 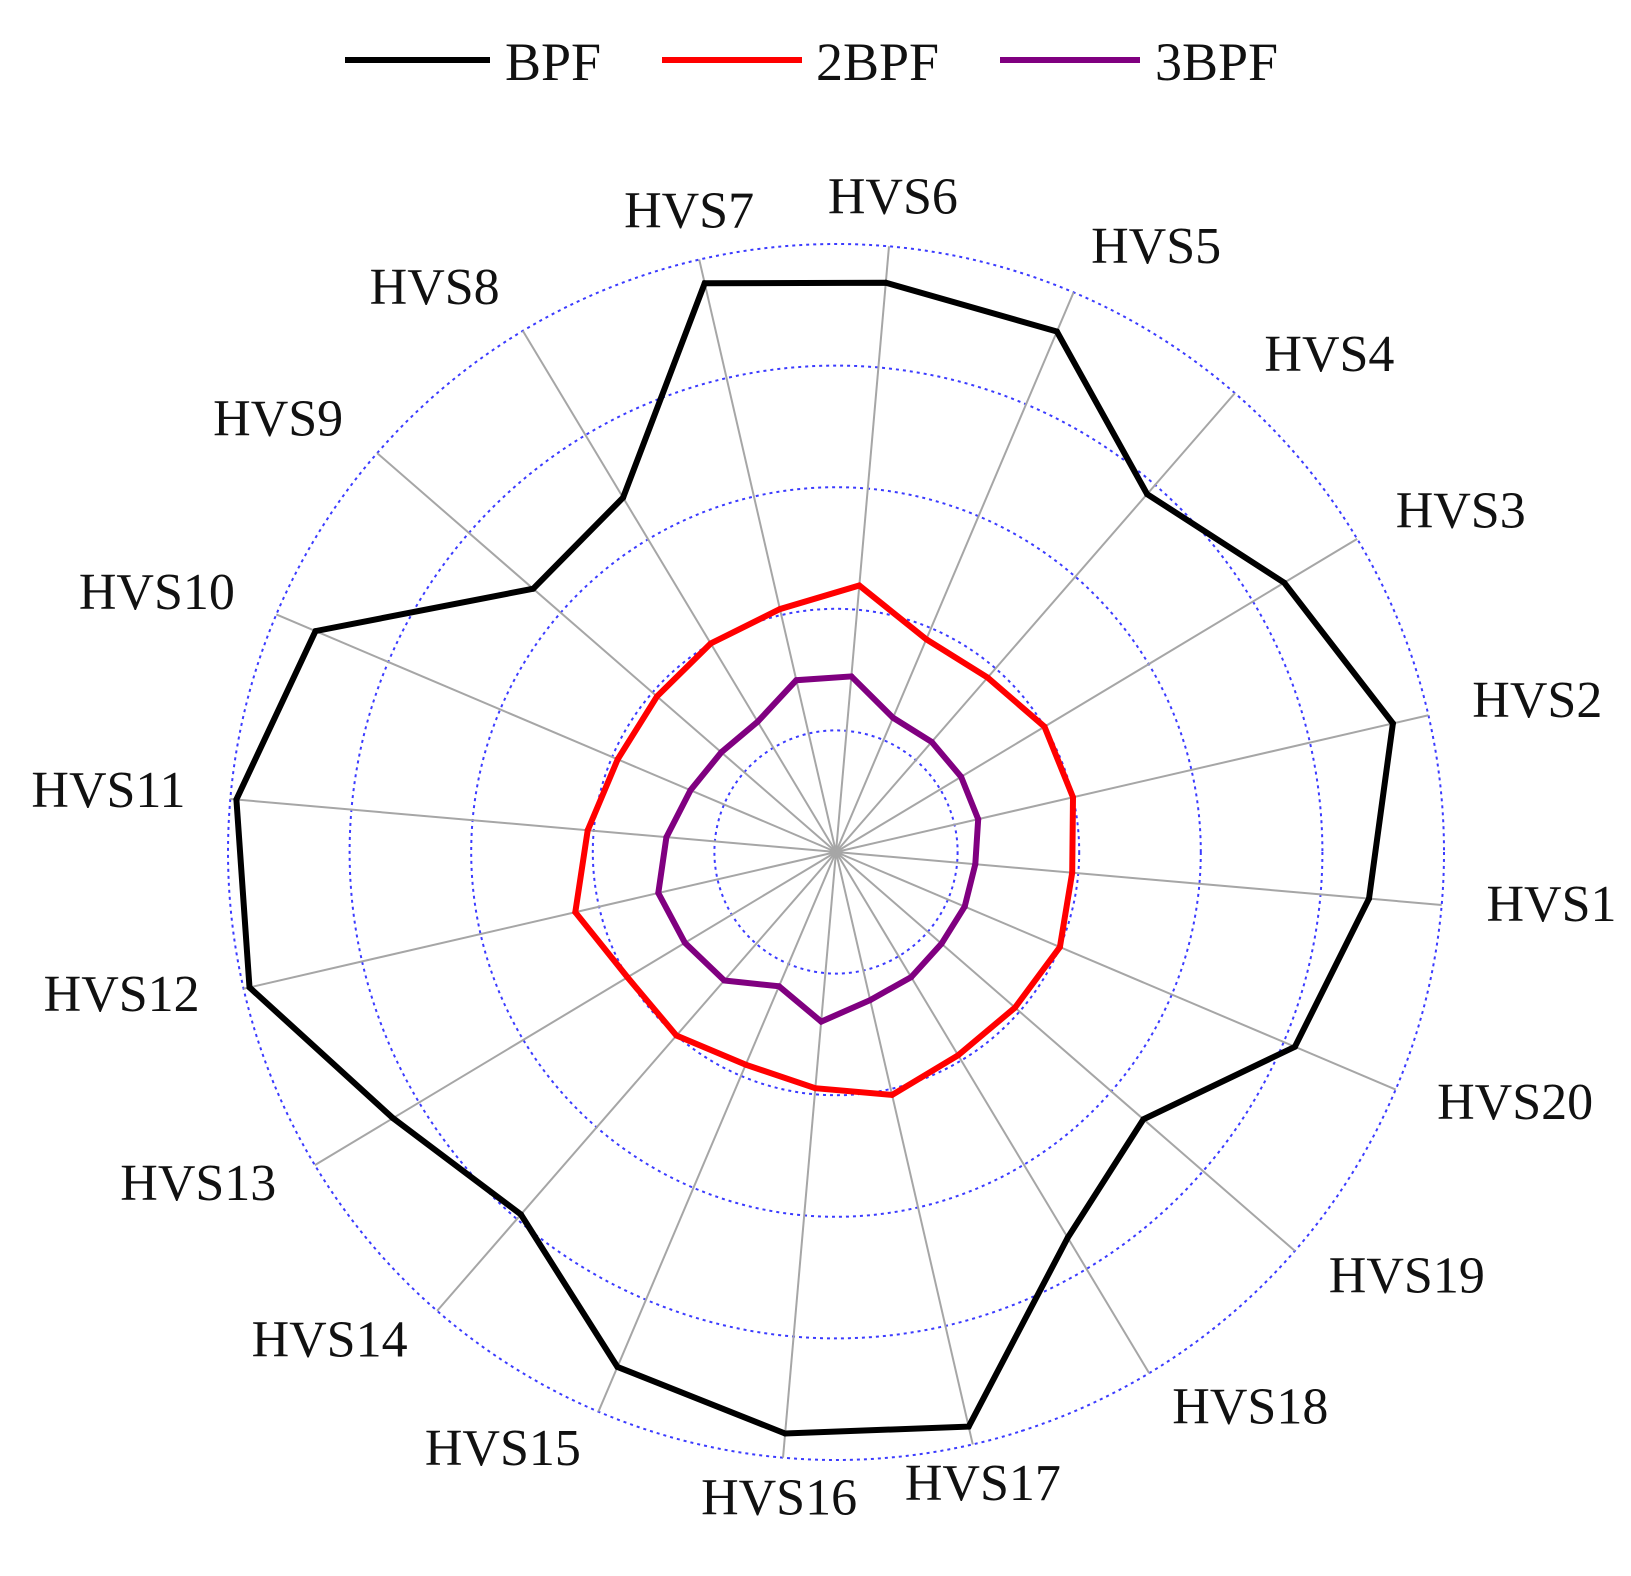 I want to click on axis-label-hvs5: HVS5, so click(x=1156, y=246).